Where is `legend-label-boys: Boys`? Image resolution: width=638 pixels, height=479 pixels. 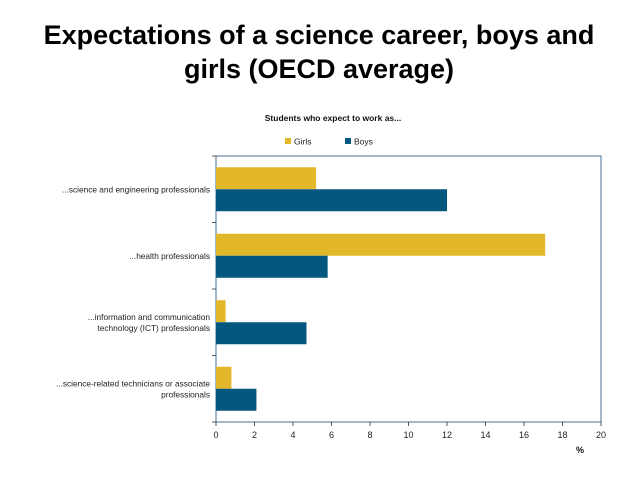
legend-label-boys: Boys is located at coordinates (363, 142).